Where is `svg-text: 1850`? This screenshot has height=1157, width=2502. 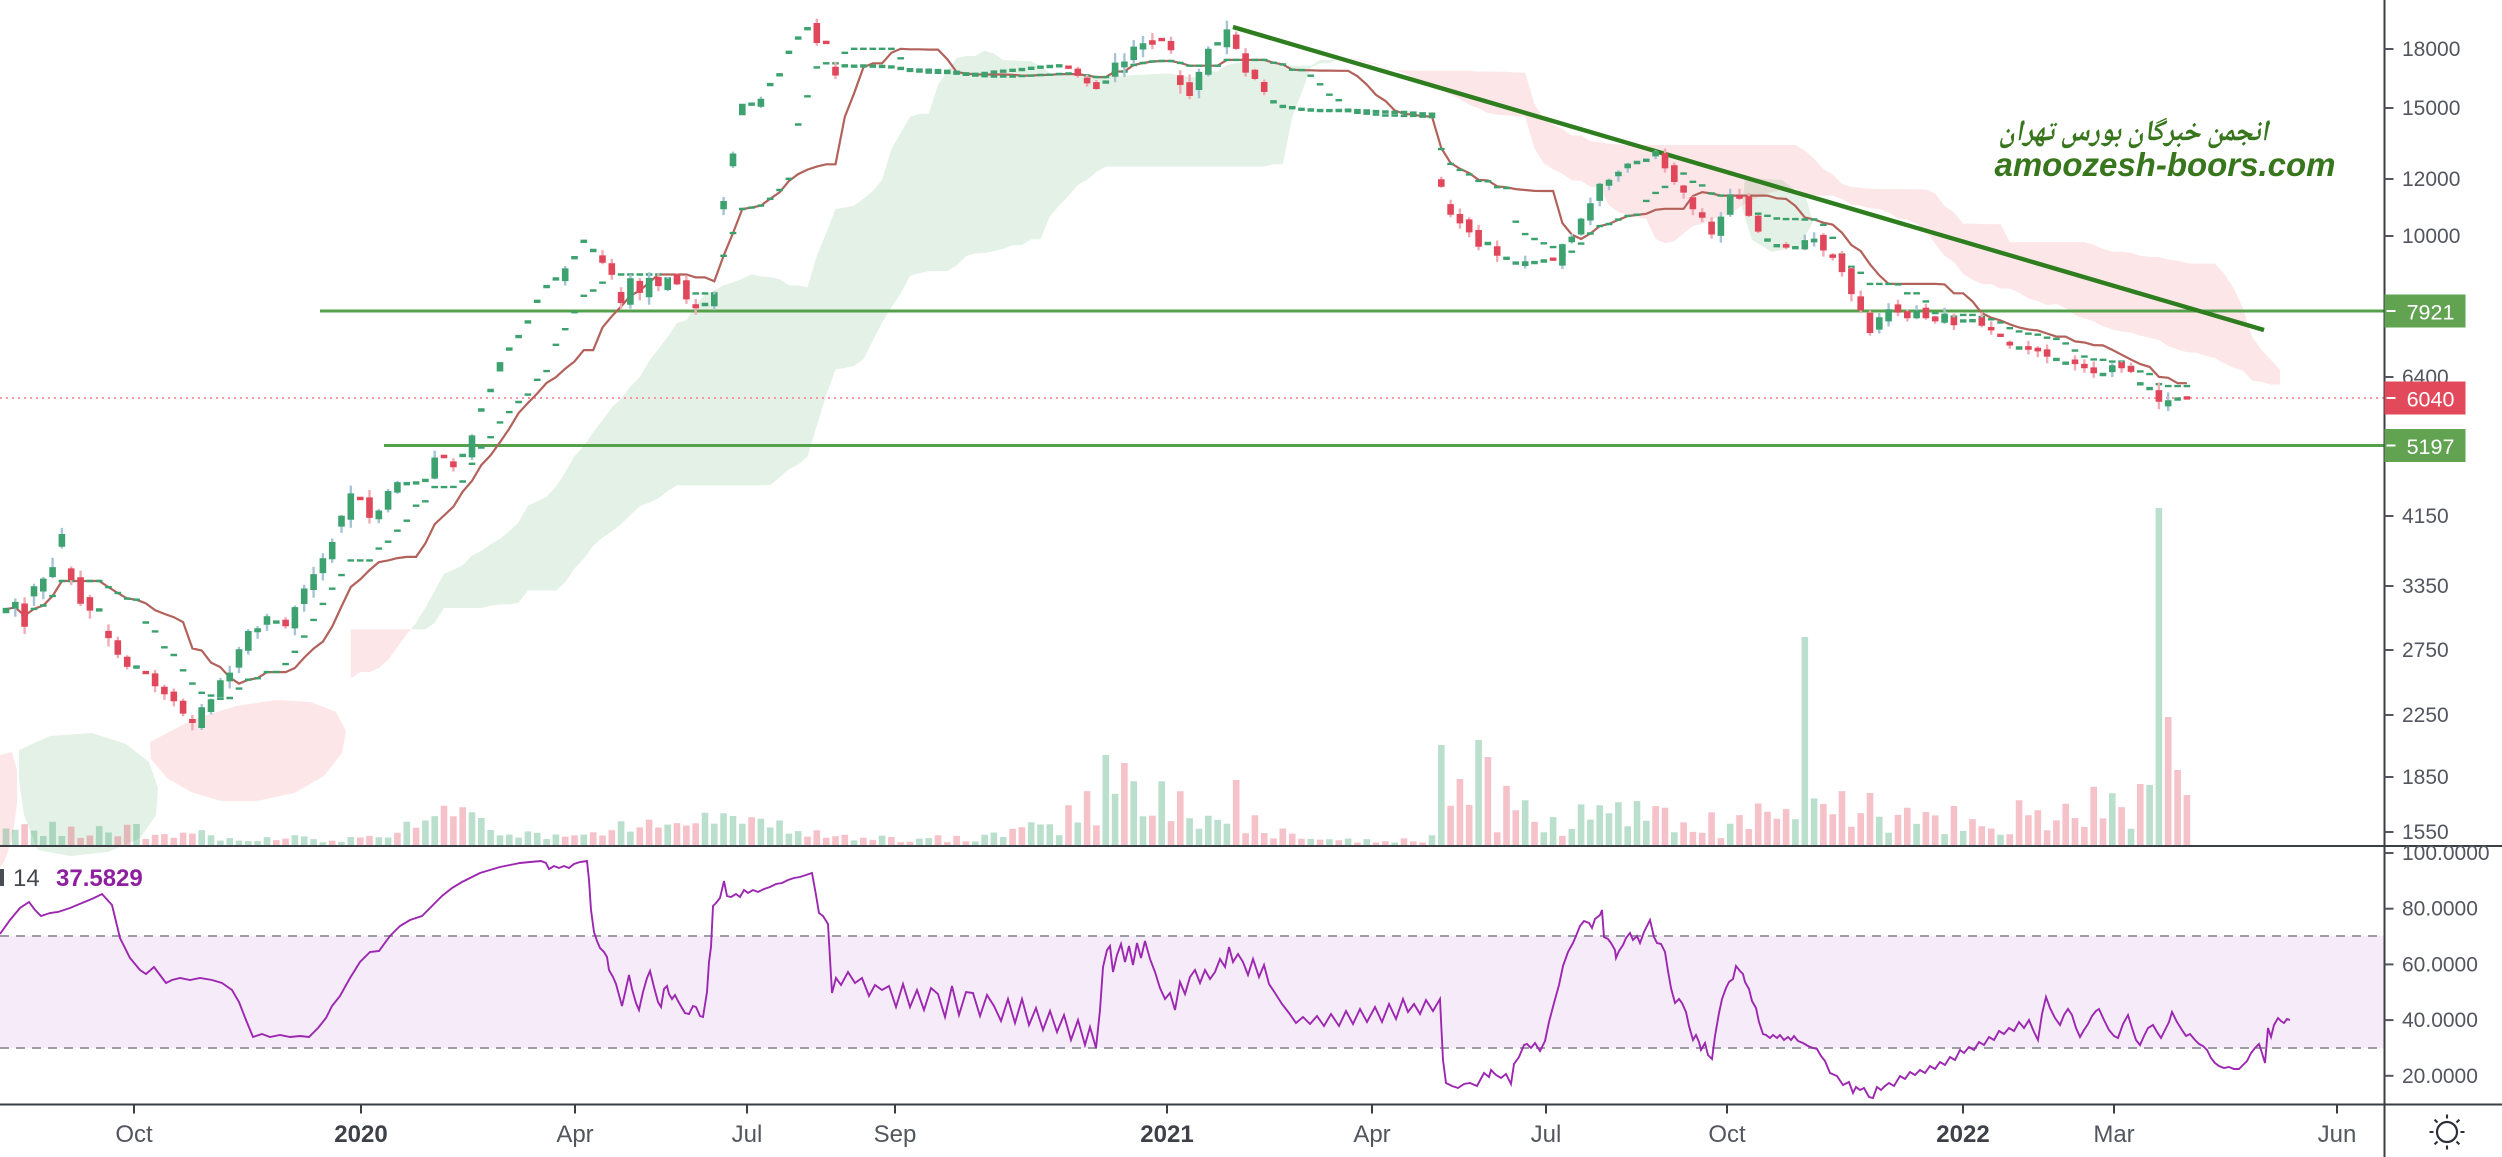 svg-text: 1850 is located at coordinates (2425, 777).